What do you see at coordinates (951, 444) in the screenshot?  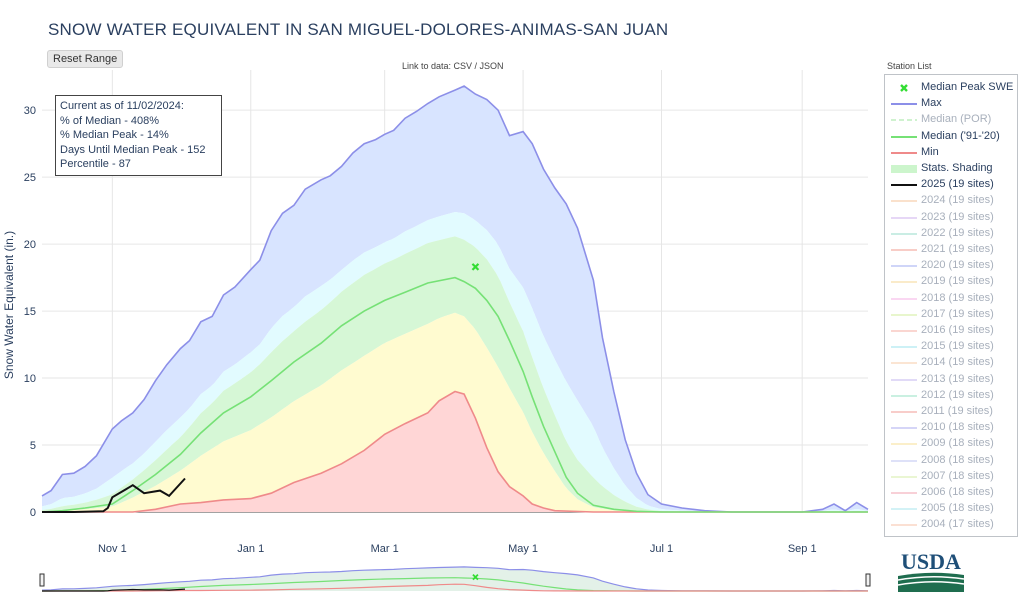 I see `legend-item: 2009 (18 sites)` at bounding box center [951, 444].